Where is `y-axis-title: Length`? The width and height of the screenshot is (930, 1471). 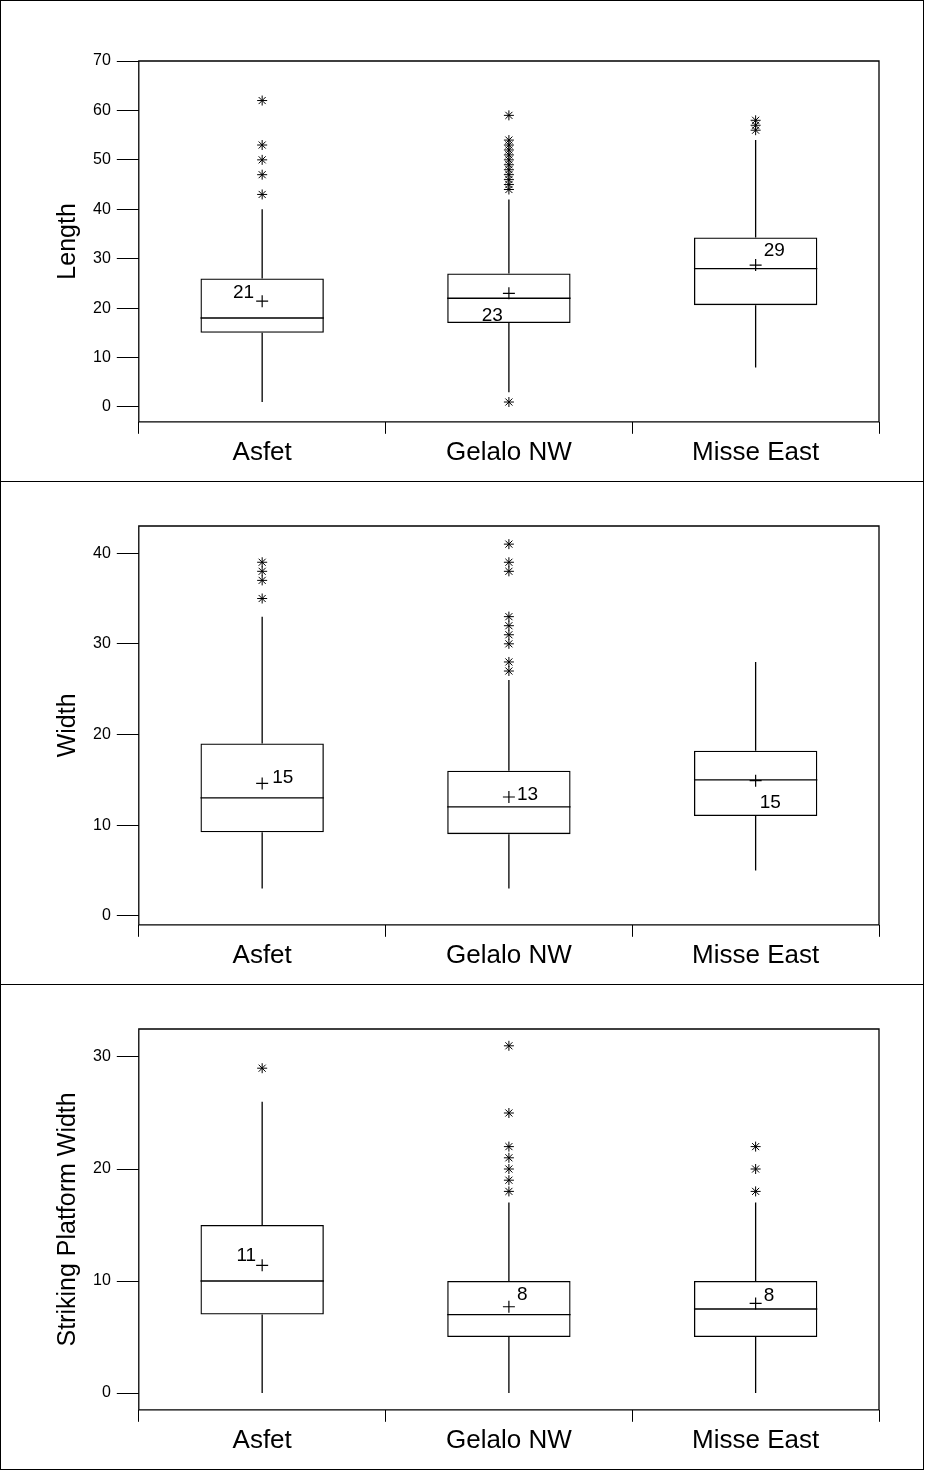
y-axis-title: Length is located at coordinates (65, 241).